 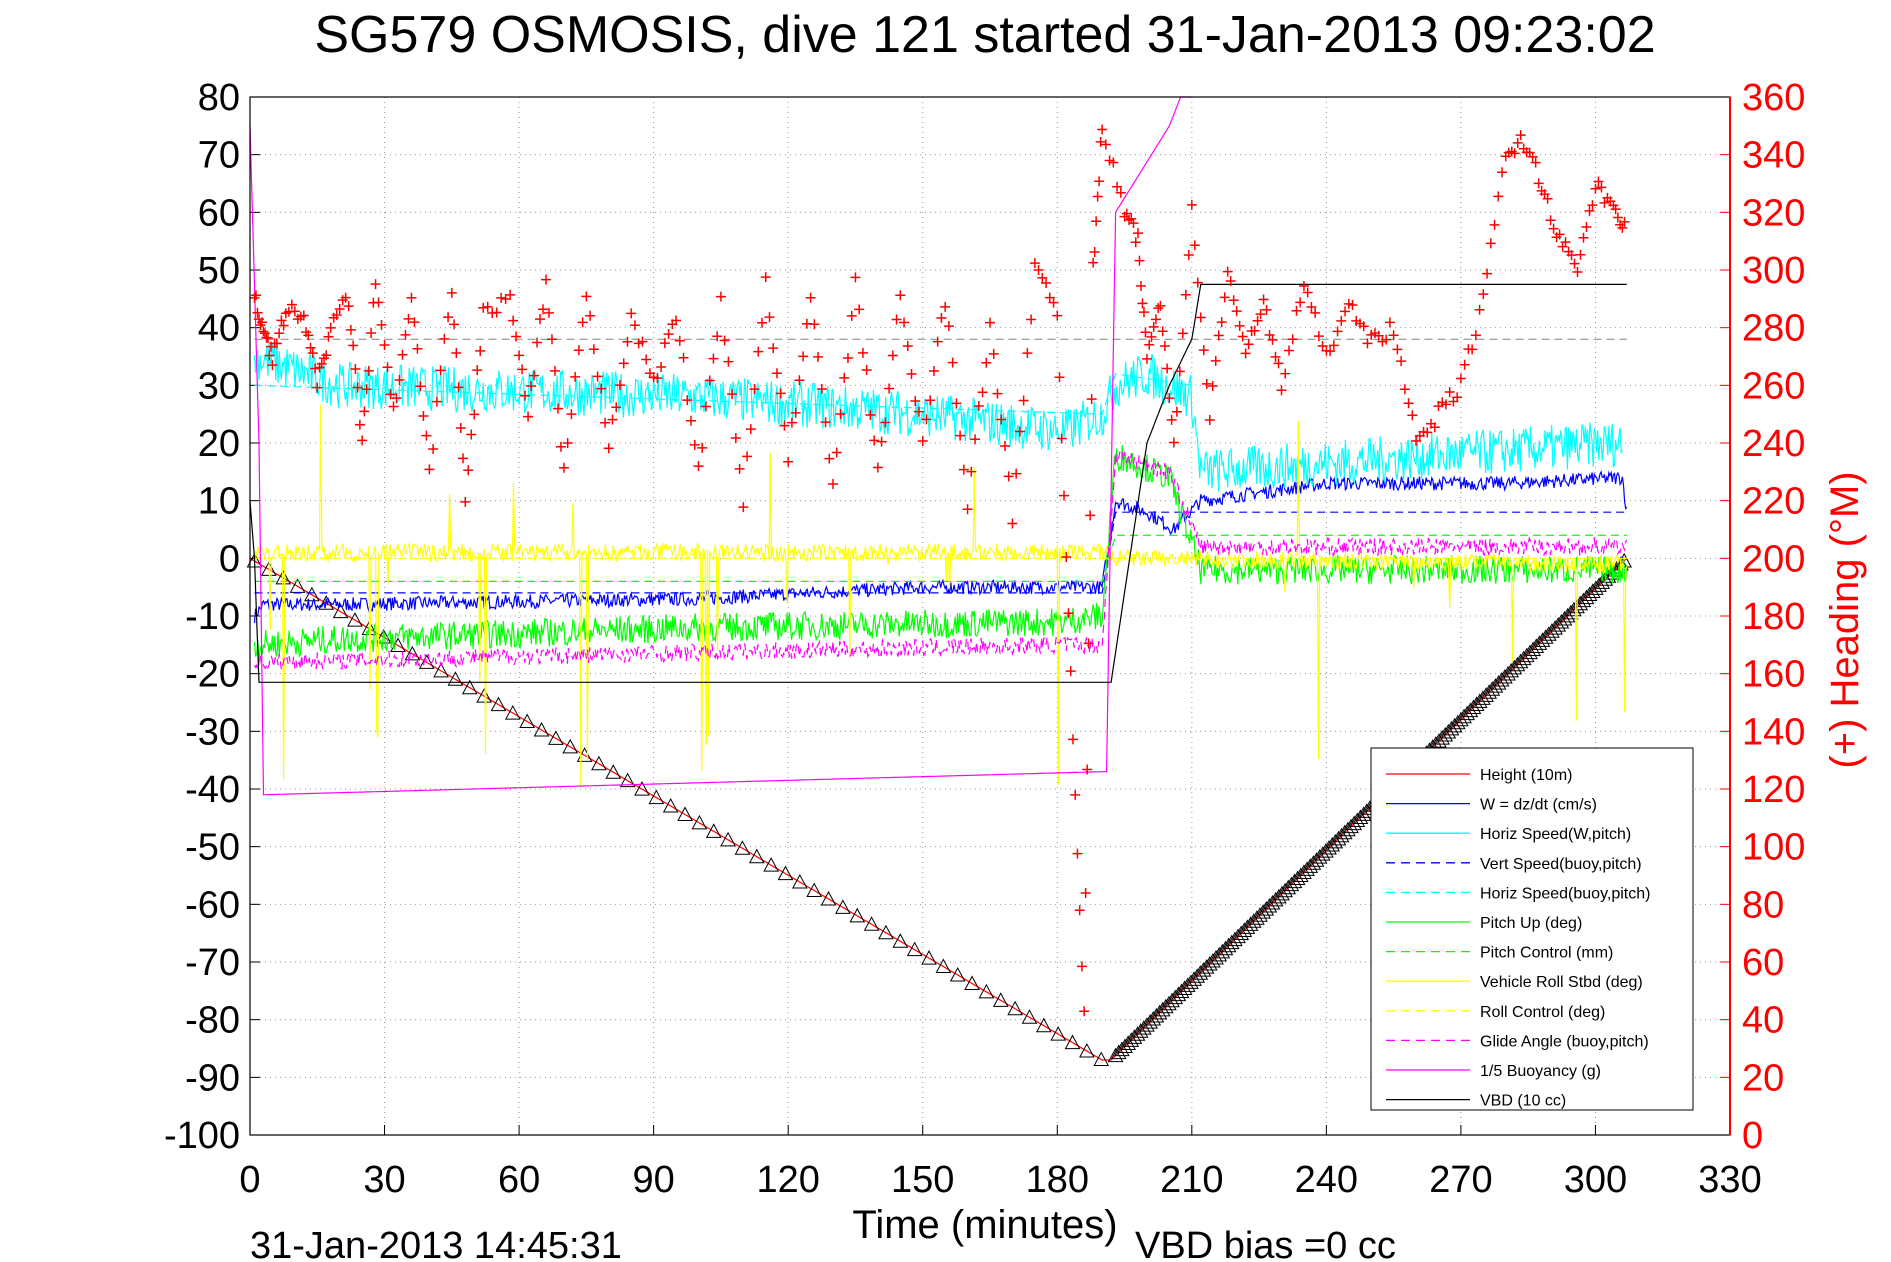 What do you see at coordinates (229, 559) in the screenshot?
I see `left-y-tick-label: 0` at bounding box center [229, 559].